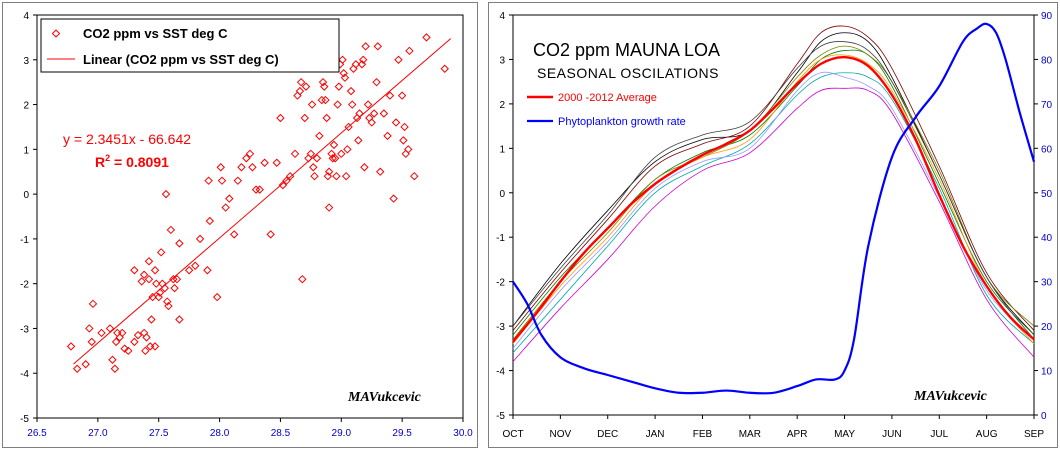 This screenshot has width=1060, height=451. Describe the element at coordinates (26, 16) in the screenshot. I see `y-tick-label: 4` at that location.